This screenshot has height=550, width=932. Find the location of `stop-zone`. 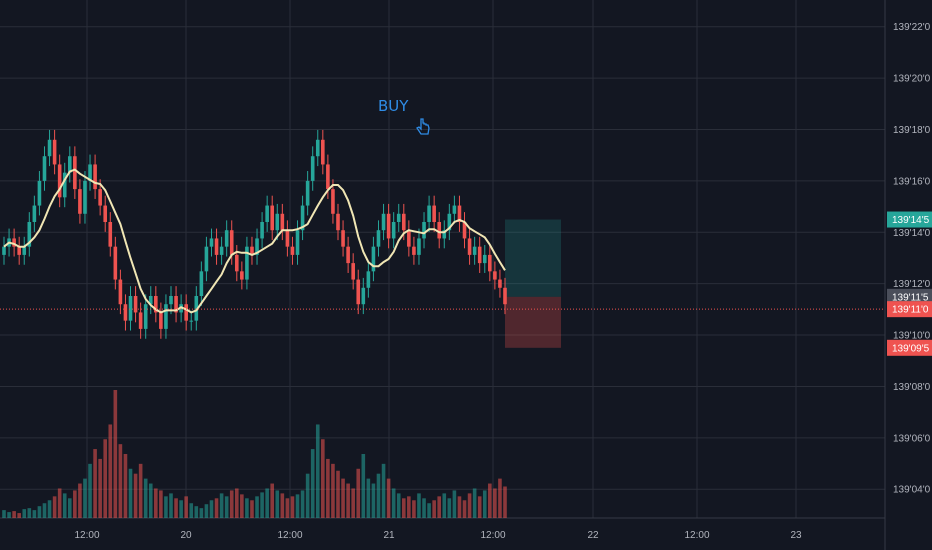

stop-zone is located at coordinates (533, 322).